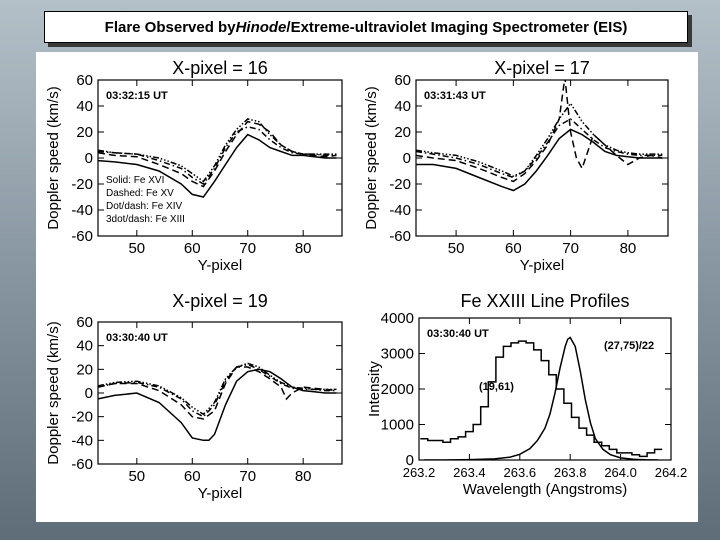 This screenshot has width=720, height=540. I want to click on series-annotation: (27,75)/22, so click(629, 346).